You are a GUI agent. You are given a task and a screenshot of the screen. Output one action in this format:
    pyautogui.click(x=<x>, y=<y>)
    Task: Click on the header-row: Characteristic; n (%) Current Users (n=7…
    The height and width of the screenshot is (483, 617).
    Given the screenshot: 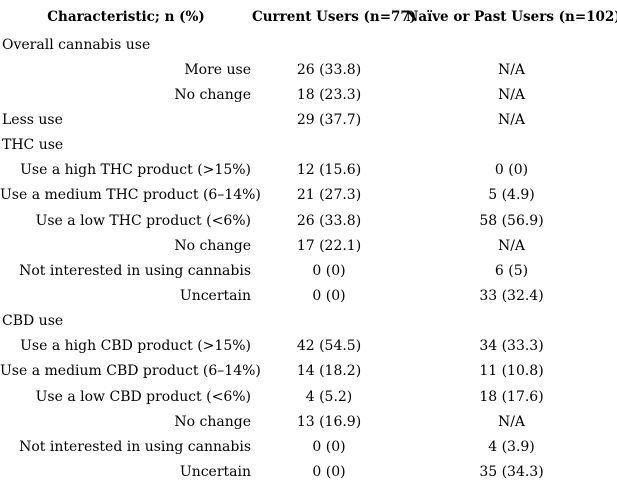 What is the action you would take?
    pyautogui.click(x=308, y=16)
    